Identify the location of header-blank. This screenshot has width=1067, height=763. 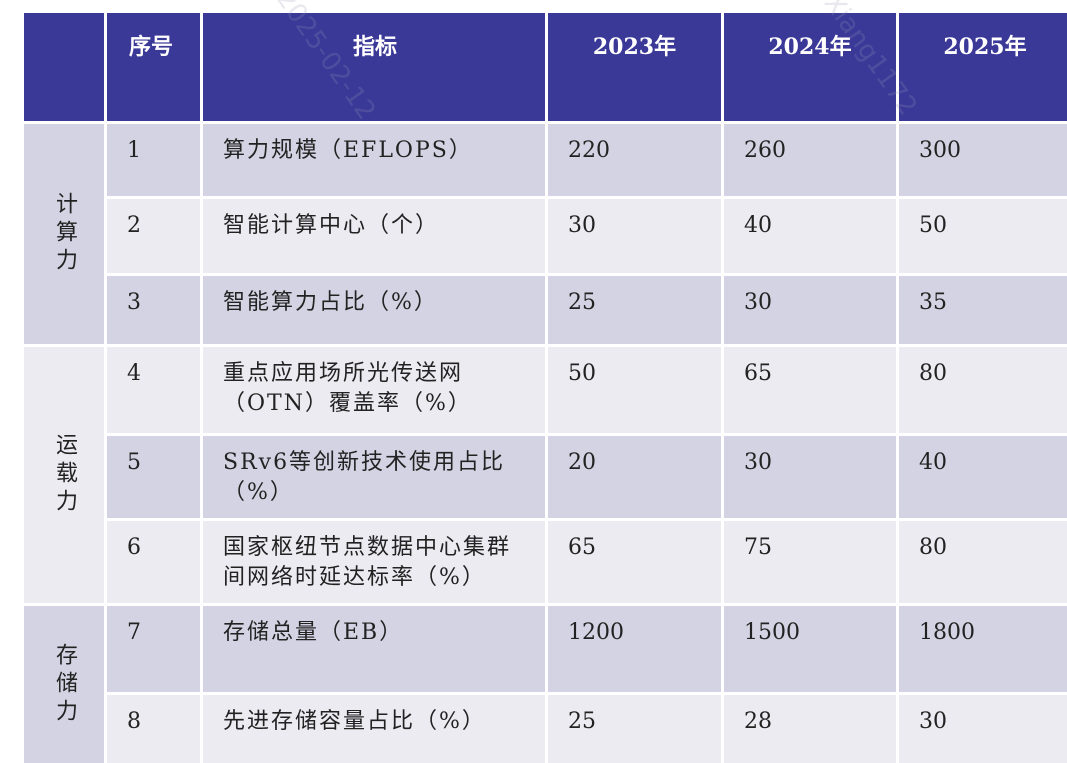
(64, 67).